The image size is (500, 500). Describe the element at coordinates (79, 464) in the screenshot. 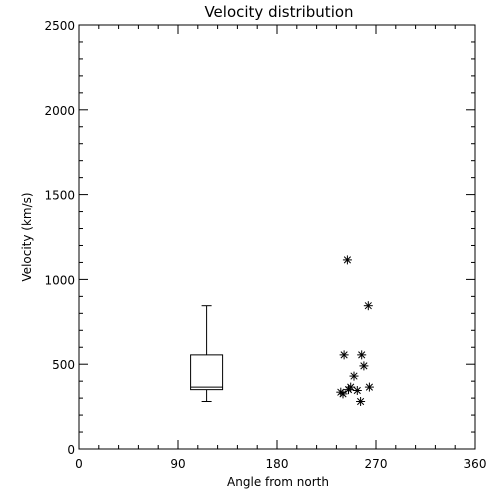

I see `x-tick-label: 0` at that location.